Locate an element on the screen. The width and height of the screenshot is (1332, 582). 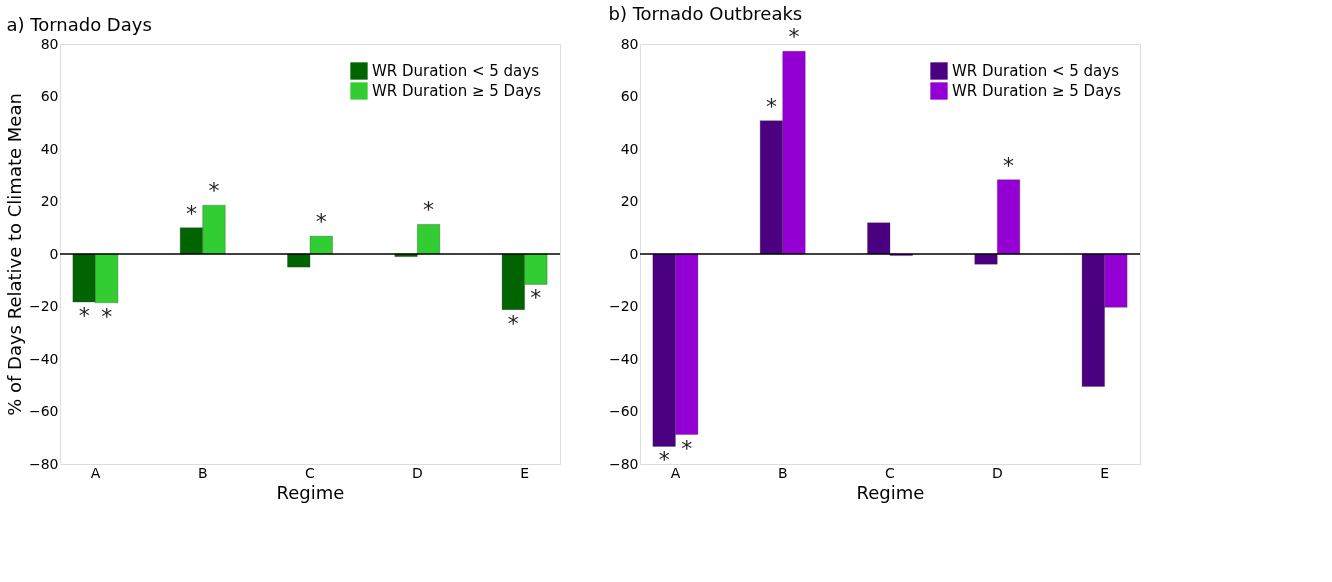
y-axis-title: % of Days Relative to Climate Mean is located at coordinates (14, 254).